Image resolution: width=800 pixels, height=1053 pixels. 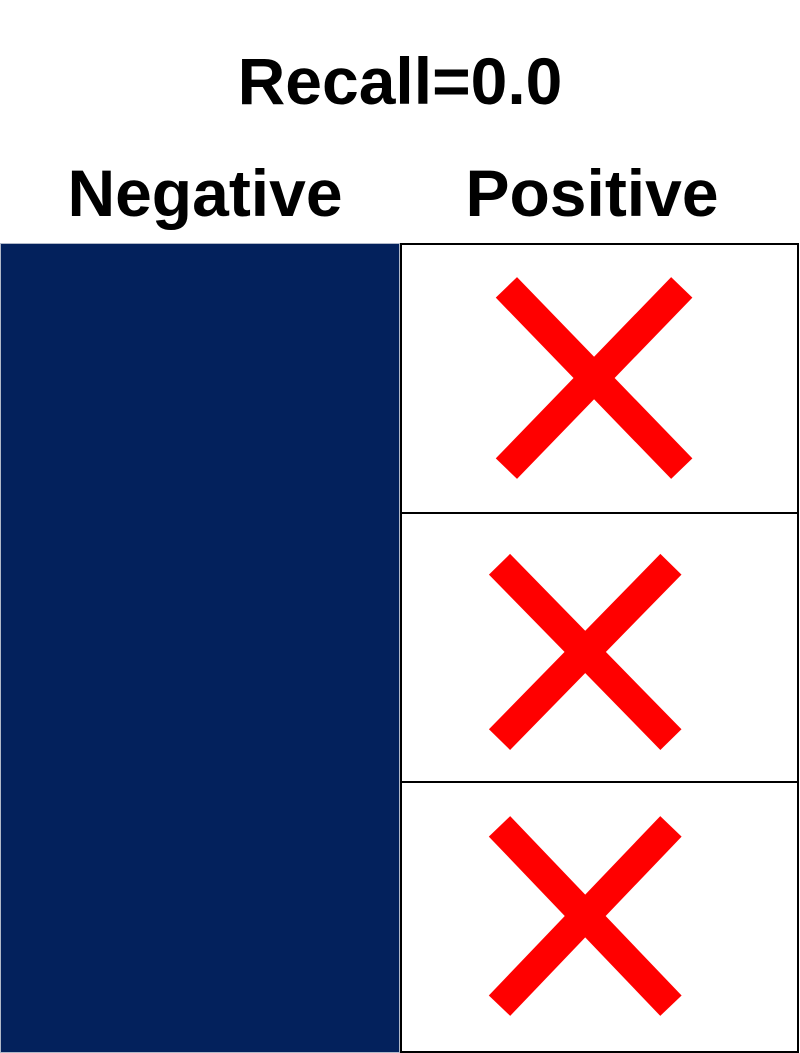 I want to click on recall-title: Recall=0.0, so click(x=400, y=81).